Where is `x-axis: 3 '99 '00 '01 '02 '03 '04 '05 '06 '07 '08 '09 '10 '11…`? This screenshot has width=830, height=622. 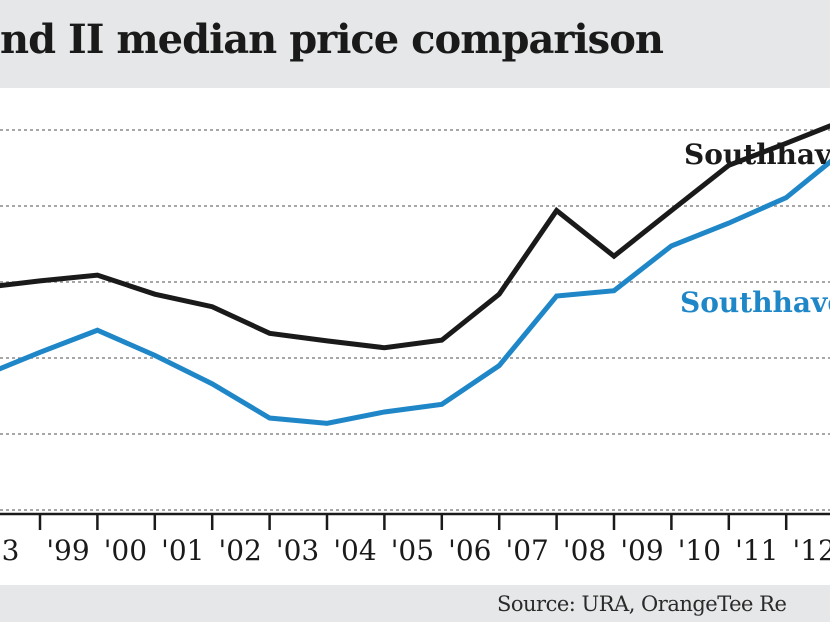
x-axis: 3 '99 '00 '01 '02 '03 '04 '05 '06 '07 '08 '09 '10 '11… is located at coordinates (415, 539).